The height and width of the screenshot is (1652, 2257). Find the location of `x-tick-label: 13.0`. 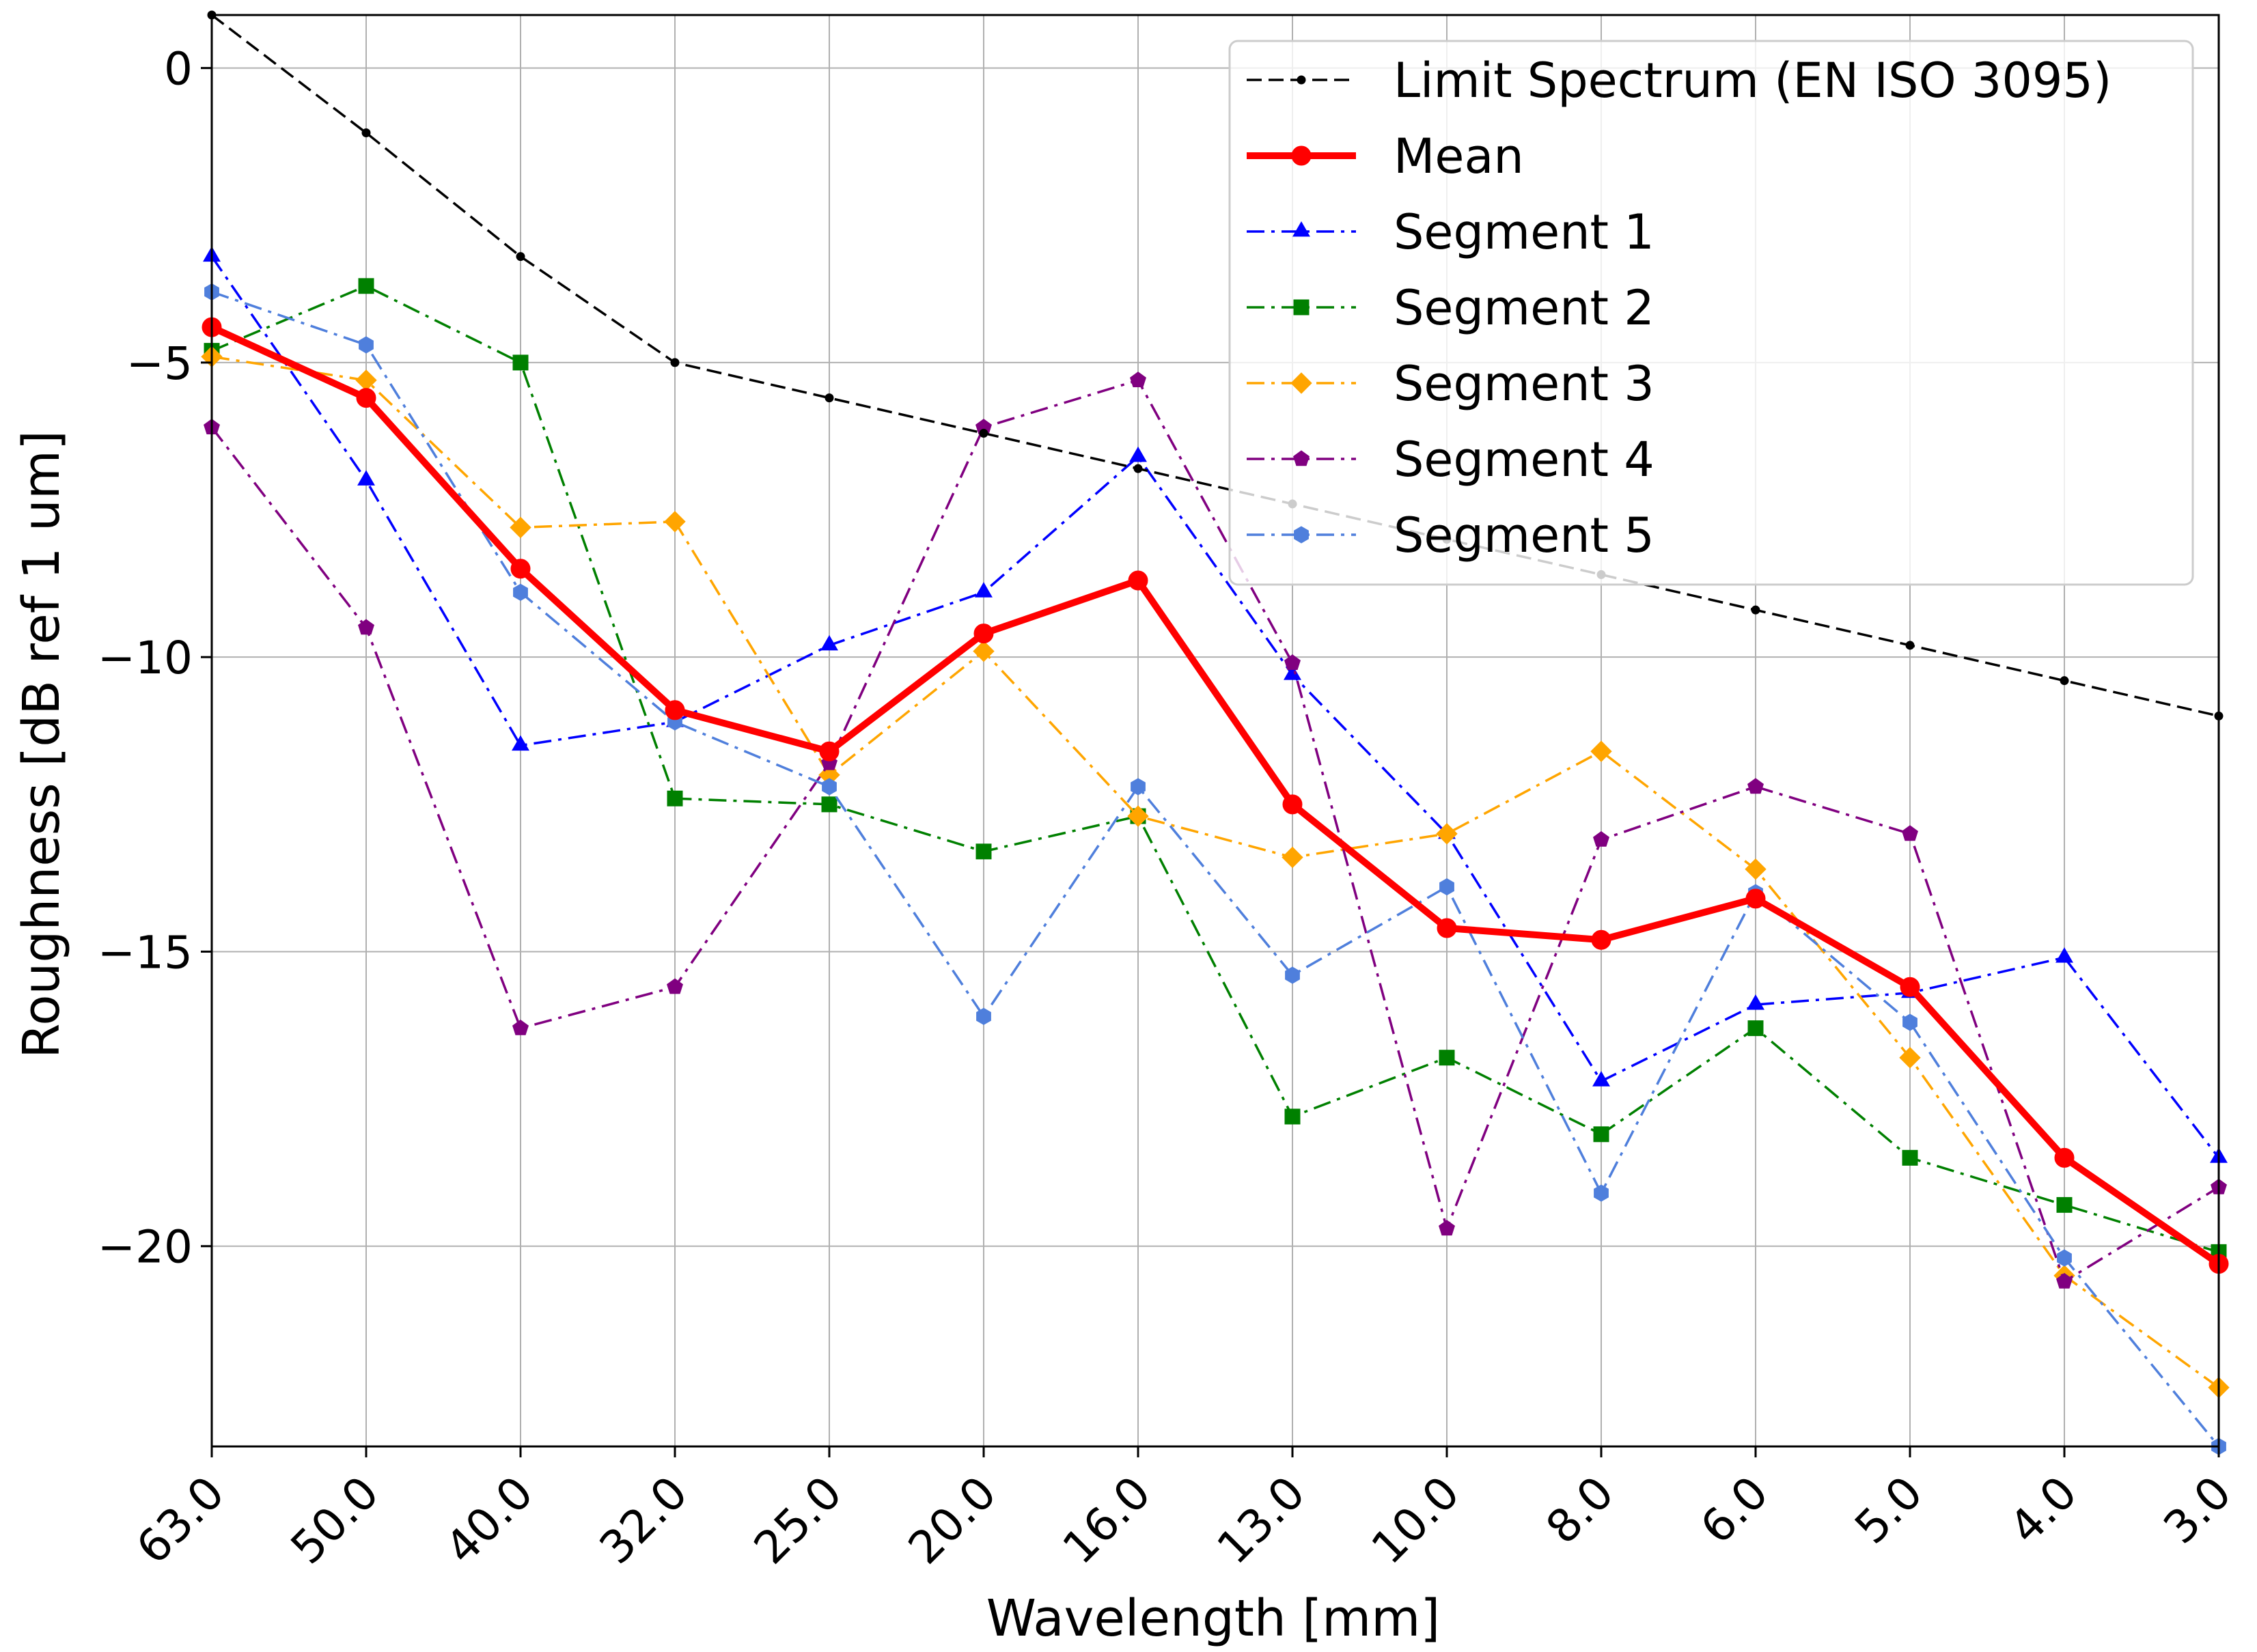

x-tick-label: 13.0 is located at coordinates (1261, 1520).